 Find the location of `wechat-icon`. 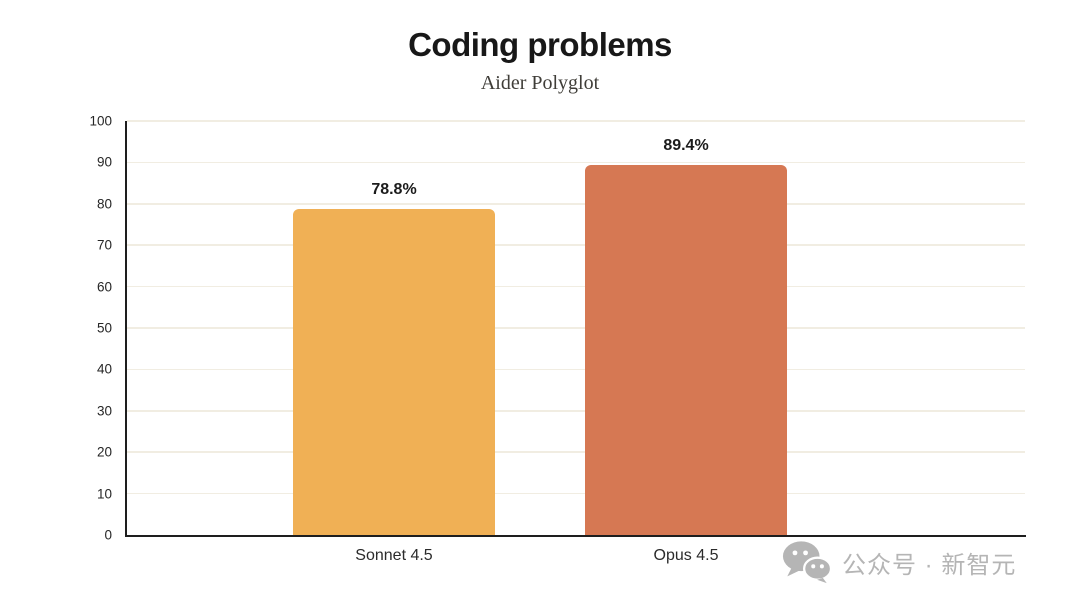

wechat-icon is located at coordinates (807, 562).